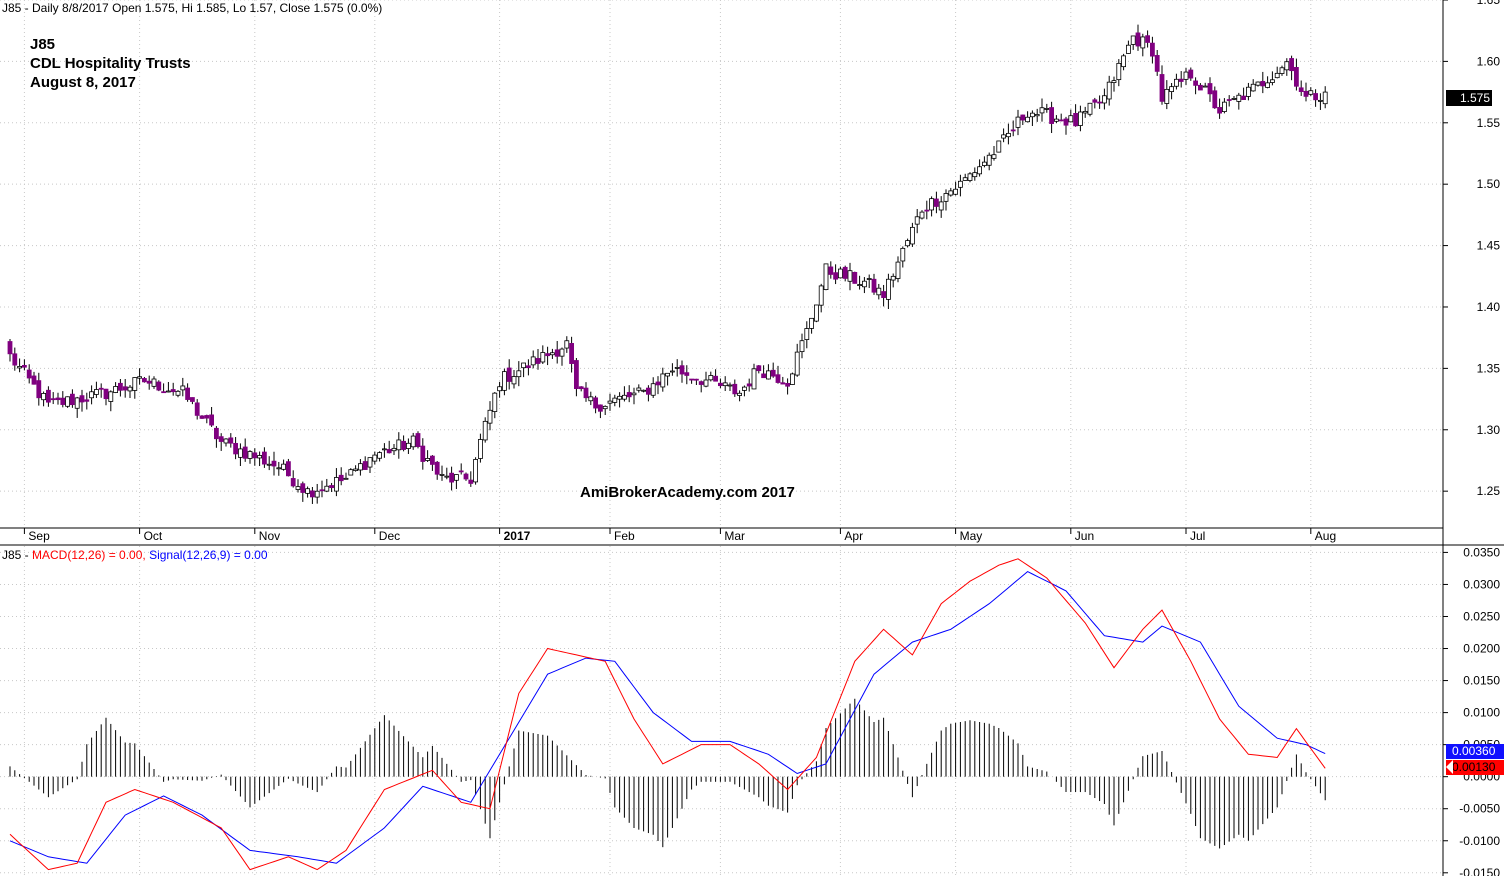 This screenshot has width=1504, height=876. I want to click on signal-value-tag: 0.00130, so click(1475, 767).